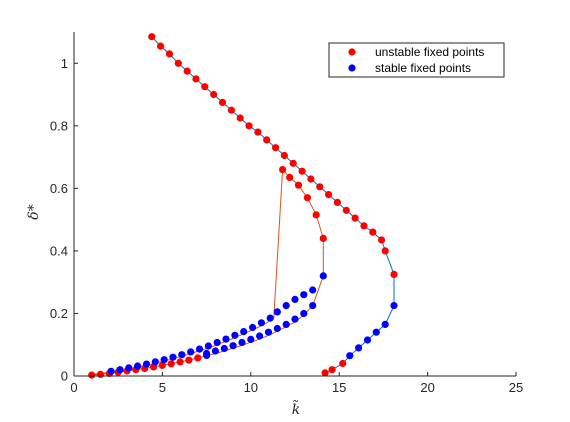 This screenshot has height=422, width=570. What do you see at coordinates (429, 52) in the screenshot?
I see `legend-label-0: unstable fixed points` at bounding box center [429, 52].